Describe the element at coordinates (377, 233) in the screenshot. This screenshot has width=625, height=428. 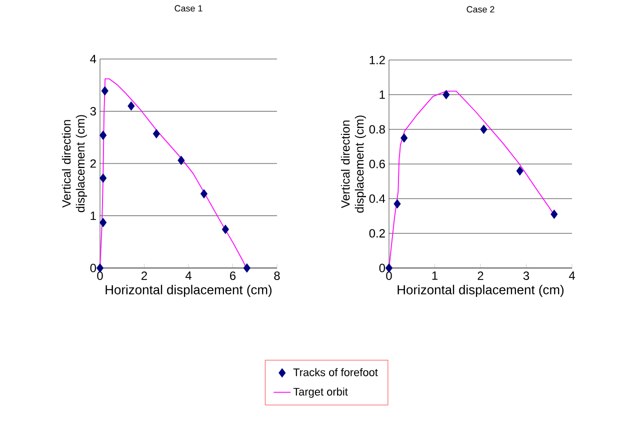
I see `y-tick-label: 0.2` at that location.